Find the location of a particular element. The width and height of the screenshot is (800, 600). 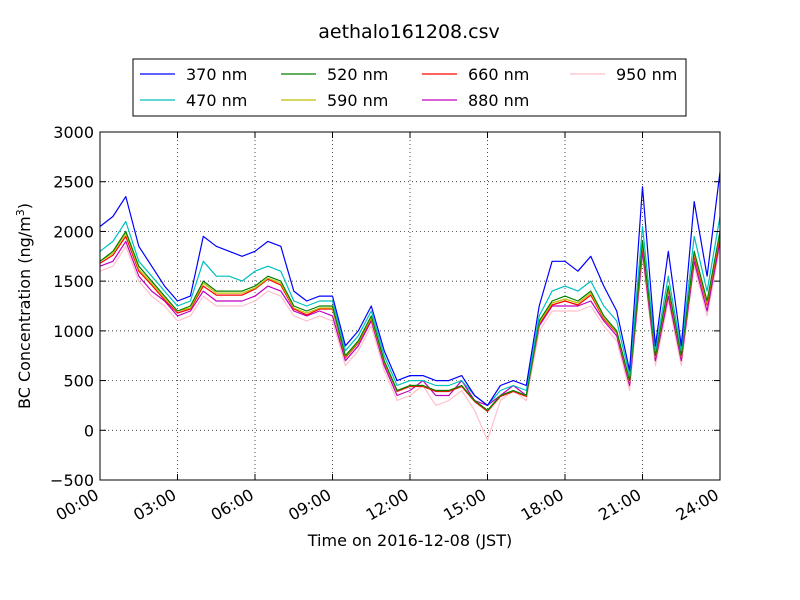

legend-label: 370 nm is located at coordinates (216, 74).